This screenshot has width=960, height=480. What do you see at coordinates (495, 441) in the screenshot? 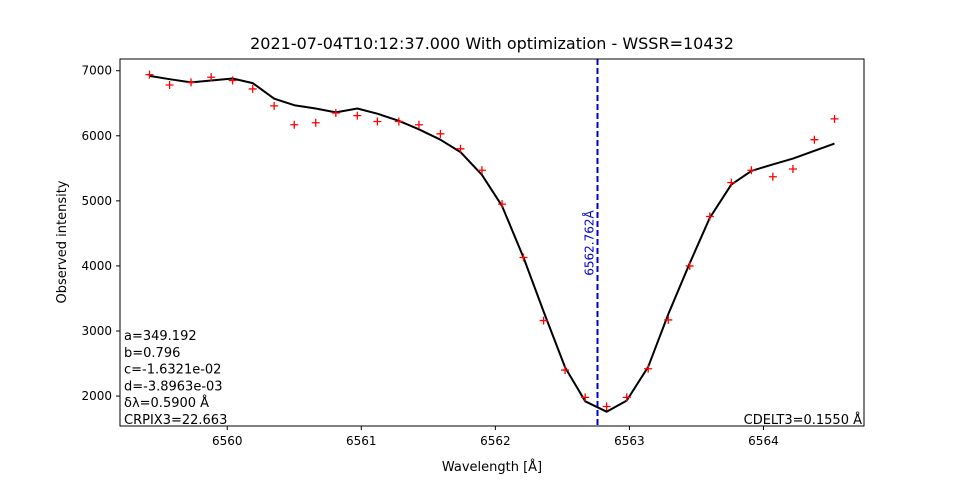
I see `x-tick-label: 6562` at bounding box center [495, 441].